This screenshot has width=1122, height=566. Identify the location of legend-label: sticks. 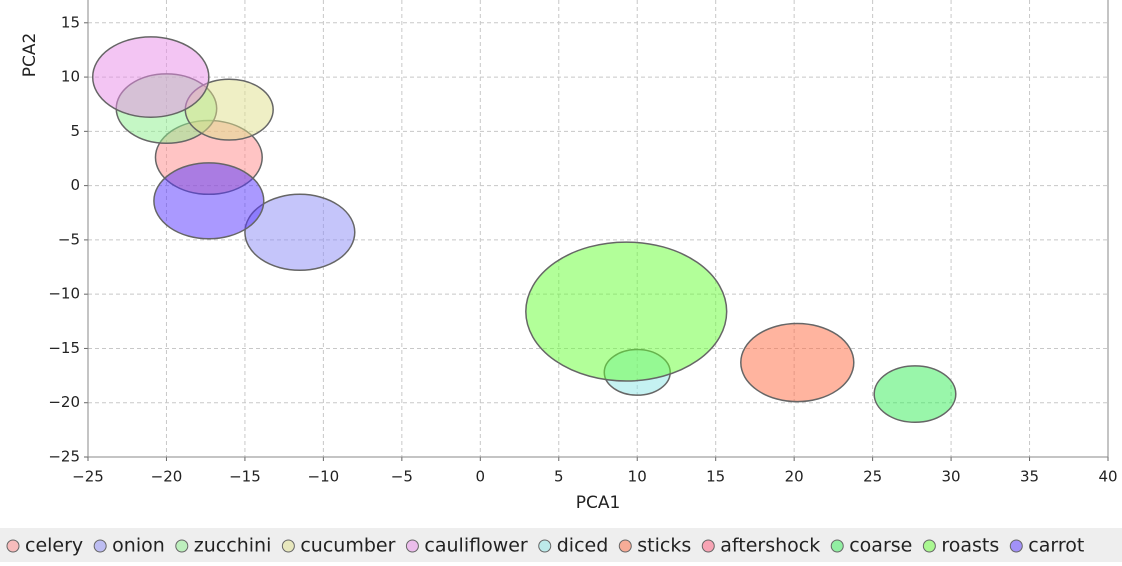
(664, 546).